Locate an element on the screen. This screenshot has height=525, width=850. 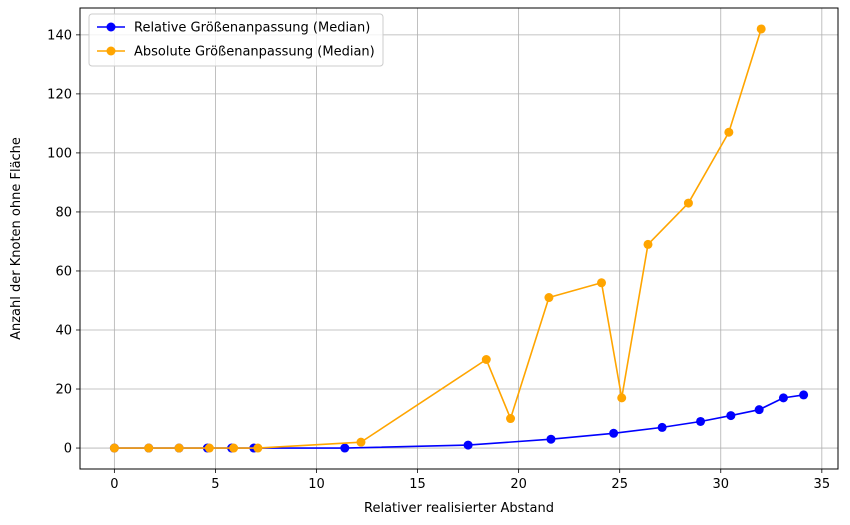
y-tick-label: 80 is located at coordinates (63, 212).